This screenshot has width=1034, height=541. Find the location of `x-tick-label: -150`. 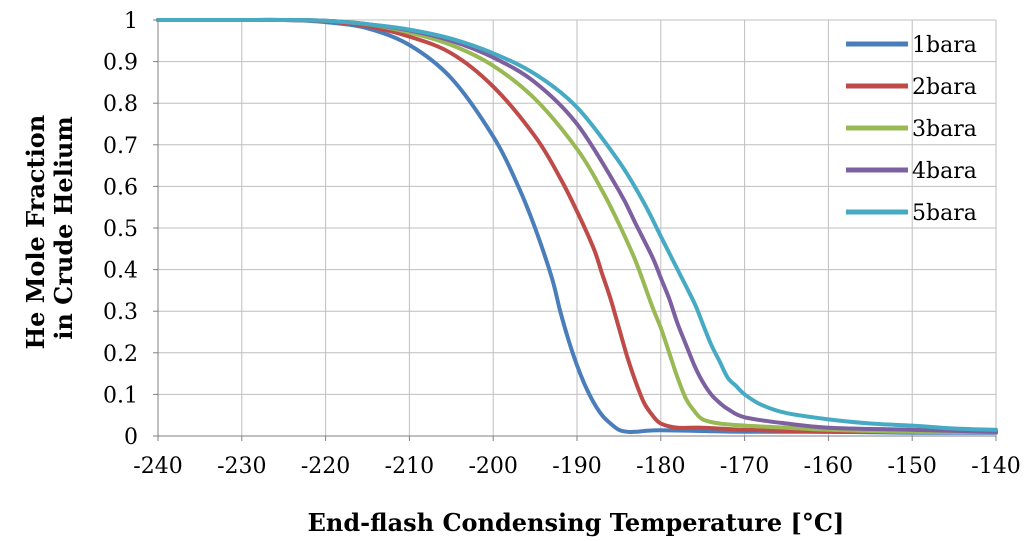

x-tick-label: -150 is located at coordinates (911, 466).